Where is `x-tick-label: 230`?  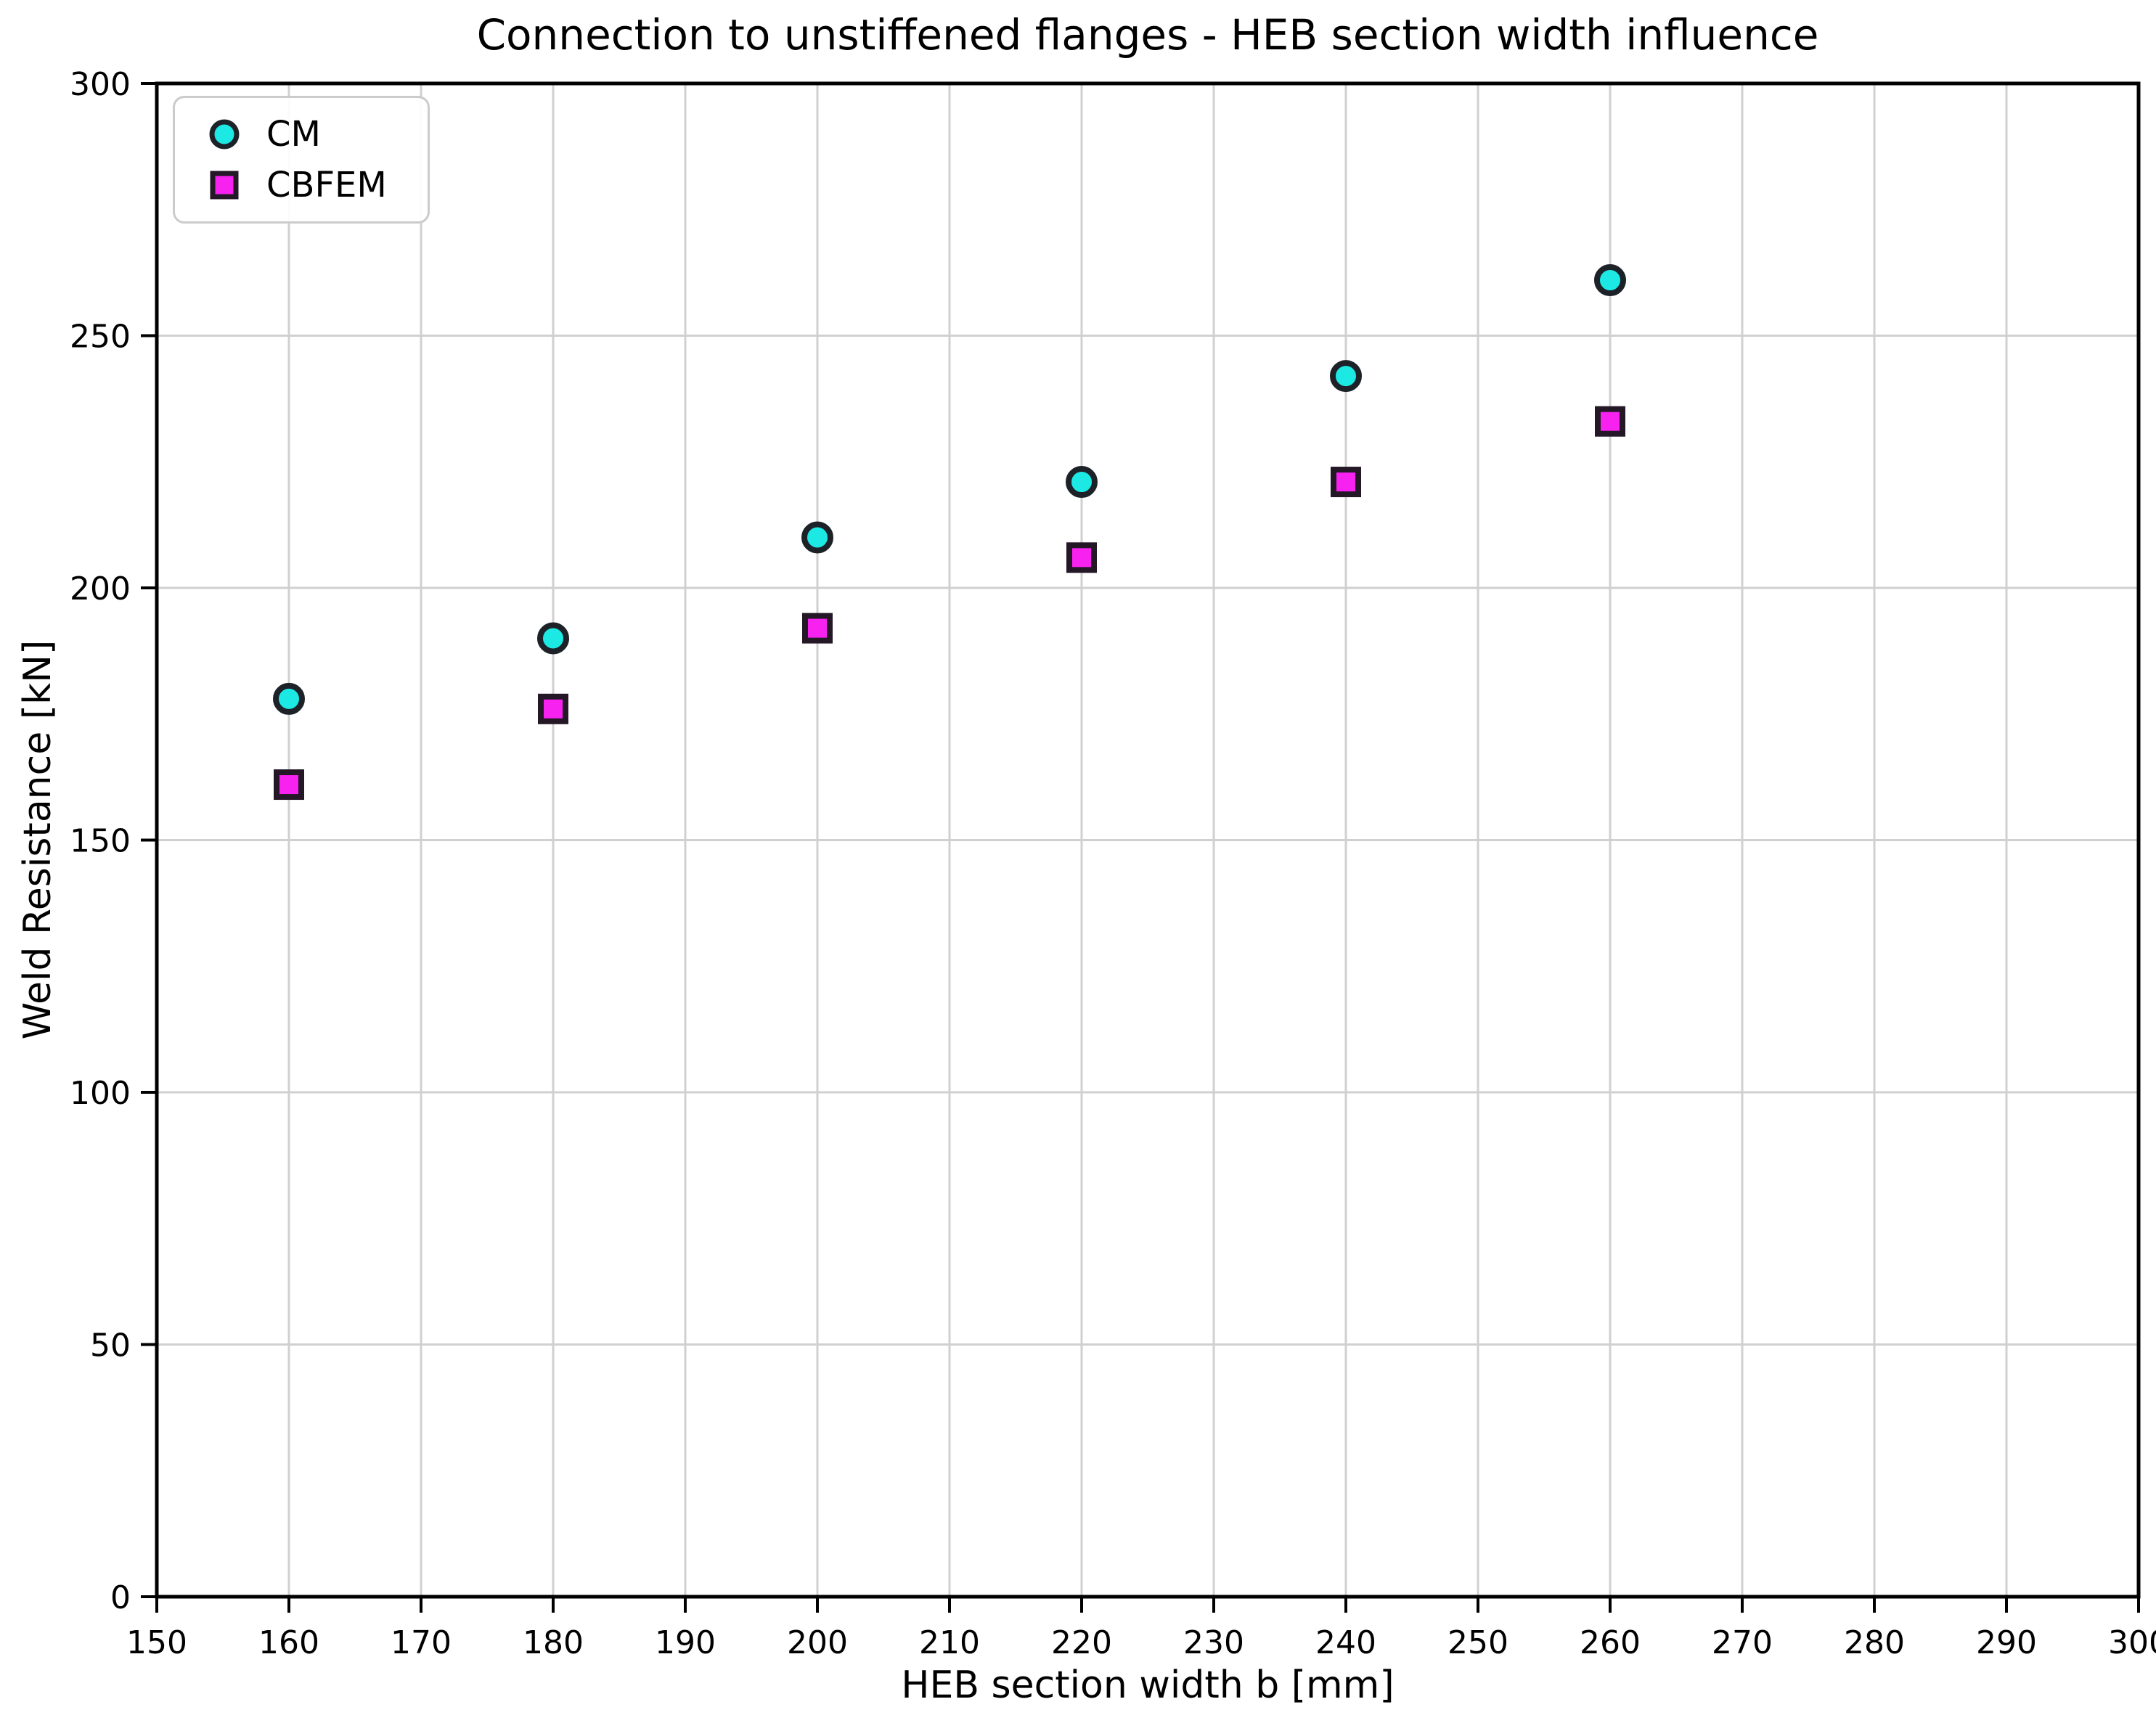
x-tick-label: 230 is located at coordinates (1214, 1642).